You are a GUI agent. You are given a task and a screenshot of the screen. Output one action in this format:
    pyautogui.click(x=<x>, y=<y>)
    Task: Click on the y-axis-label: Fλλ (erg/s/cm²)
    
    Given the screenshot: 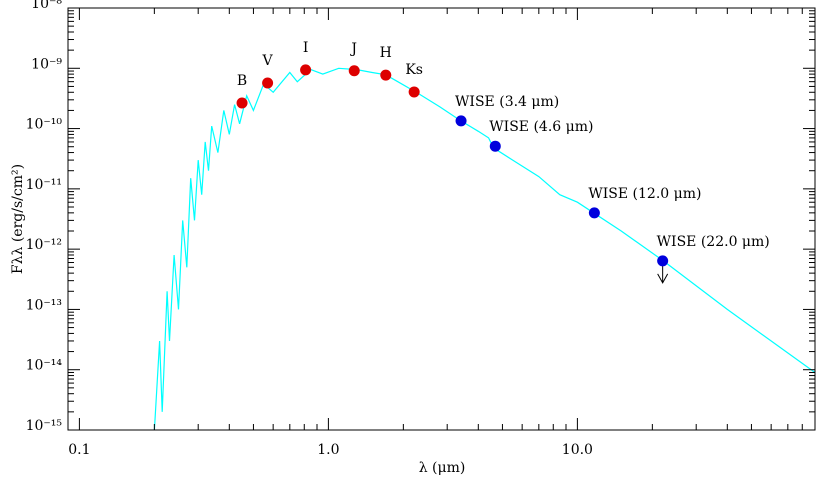 What is the action you would take?
    pyautogui.click(x=18, y=219)
    